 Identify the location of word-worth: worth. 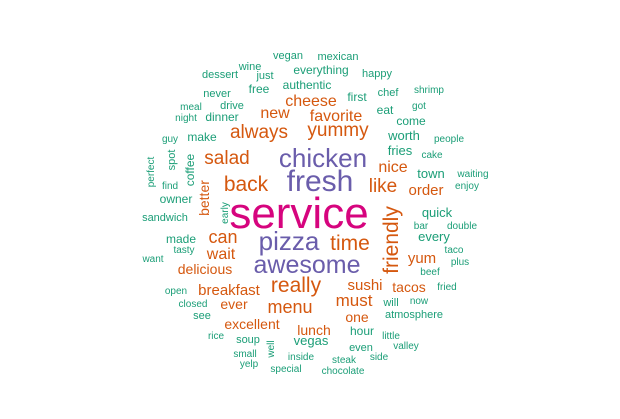
(403, 135).